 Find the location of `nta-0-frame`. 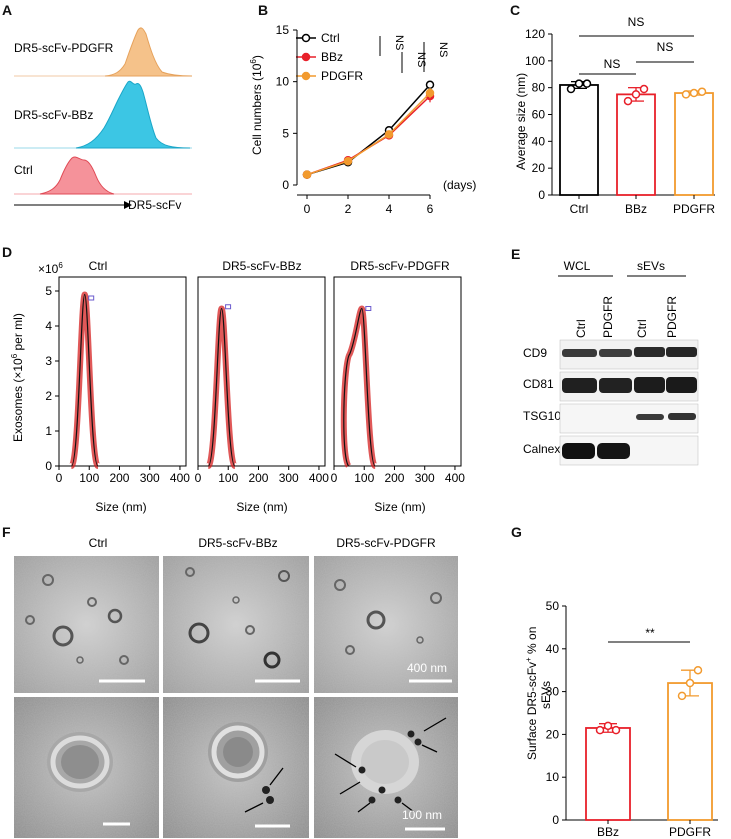

nta-0-frame is located at coordinates (122, 371).